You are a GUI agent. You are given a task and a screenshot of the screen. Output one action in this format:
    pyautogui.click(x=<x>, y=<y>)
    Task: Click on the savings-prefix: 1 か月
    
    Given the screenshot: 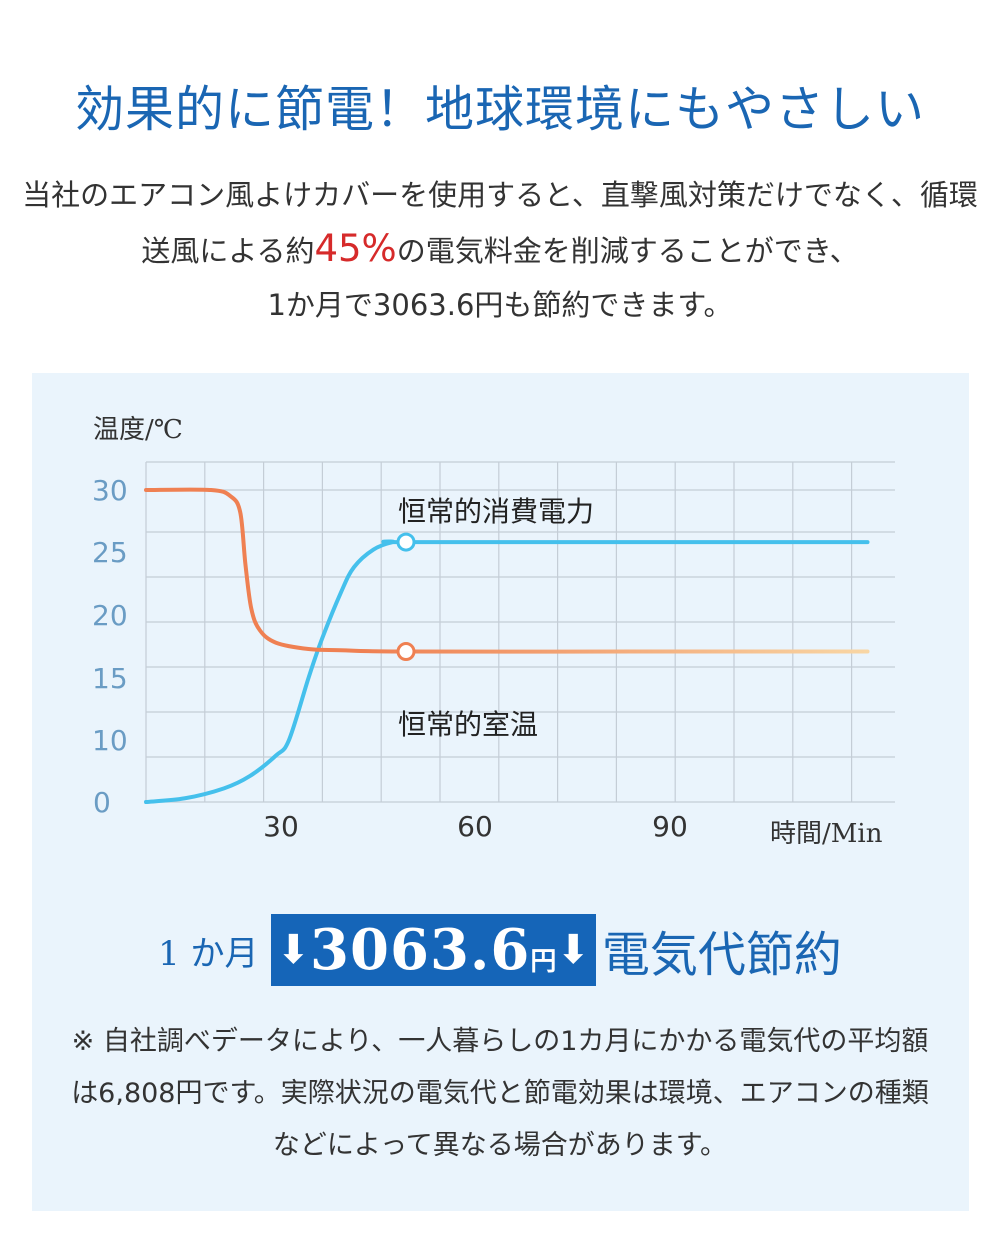 What is the action you would take?
    pyautogui.click(x=208, y=953)
    